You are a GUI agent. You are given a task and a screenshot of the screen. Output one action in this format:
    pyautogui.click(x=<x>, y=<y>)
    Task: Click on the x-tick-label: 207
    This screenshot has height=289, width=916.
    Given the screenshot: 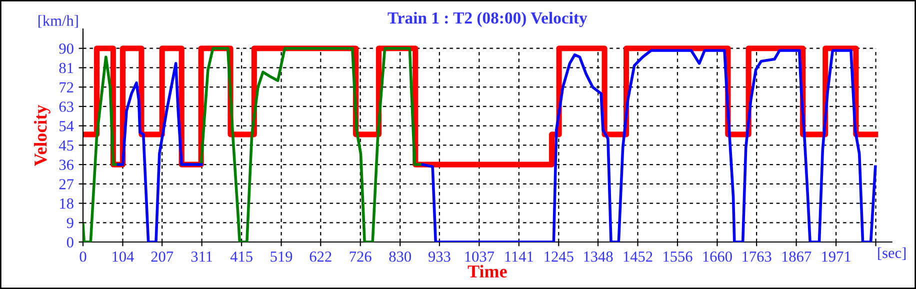 What is the action you would take?
    pyautogui.click(x=162, y=256)
    